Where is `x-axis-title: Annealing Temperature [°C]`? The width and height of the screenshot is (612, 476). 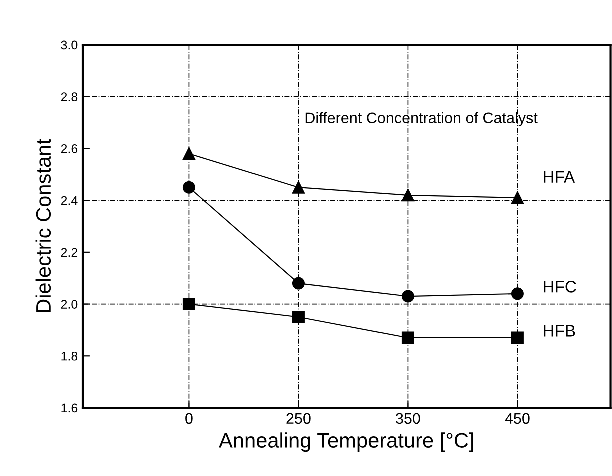 x-axis-title: Annealing Temperature [°C] is located at coordinates (346, 442).